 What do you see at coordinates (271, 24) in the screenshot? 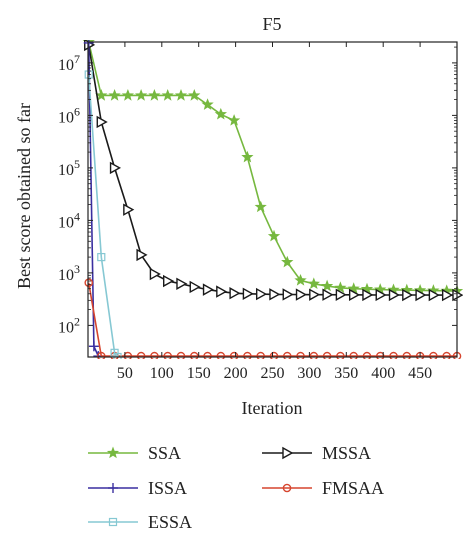
I see `chart-title: F5` at bounding box center [271, 24].